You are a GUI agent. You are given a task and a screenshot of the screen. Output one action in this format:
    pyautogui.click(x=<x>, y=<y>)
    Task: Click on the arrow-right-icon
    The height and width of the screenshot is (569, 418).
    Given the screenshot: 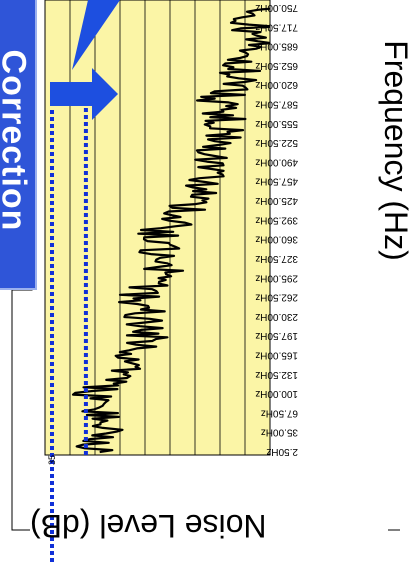 What is the action you would take?
    pyautogui.click(x=84, y=94)
    